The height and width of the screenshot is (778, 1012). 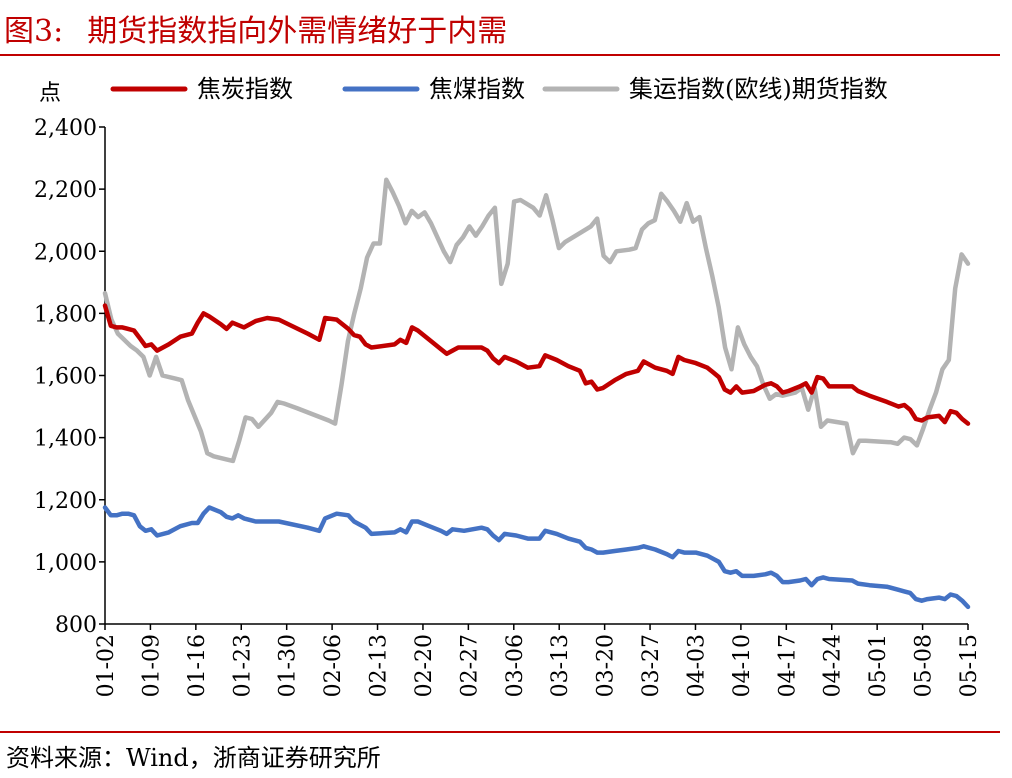 What do you see at coordinates (65, 563) in the screenshot?
I see `y-tick-label: 1,000` at bounding box center [65, 563].